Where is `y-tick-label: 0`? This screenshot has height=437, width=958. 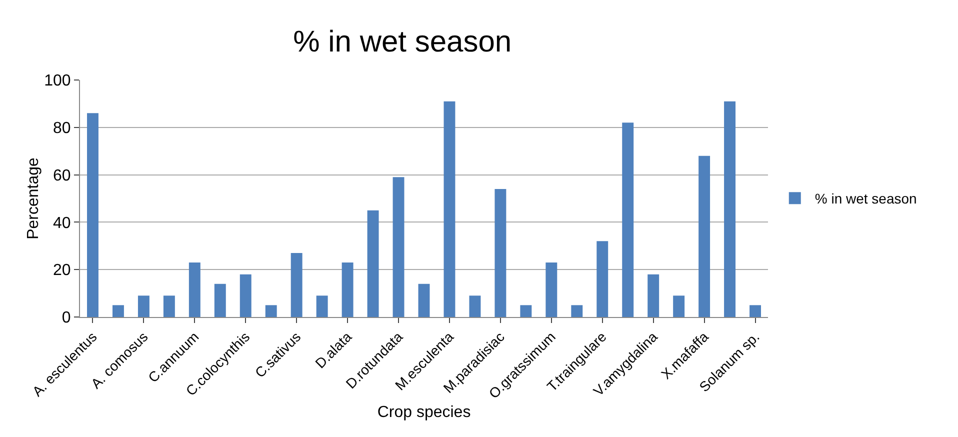
y-tick-label: 0 is located at coordinates (66, 318).